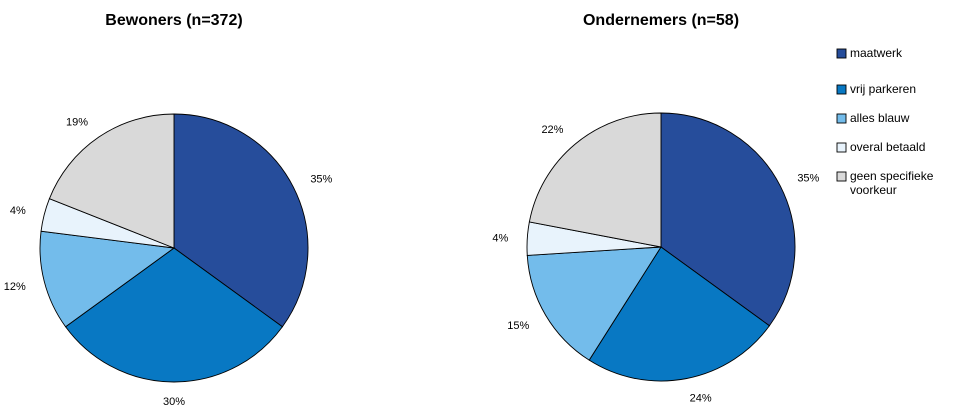 The width and height of the screenshot is (970, 405). Describe the element at coordinates (500, 238) in the screenshot. I see `slice-label-ondernemers-3: 4%` at that location.